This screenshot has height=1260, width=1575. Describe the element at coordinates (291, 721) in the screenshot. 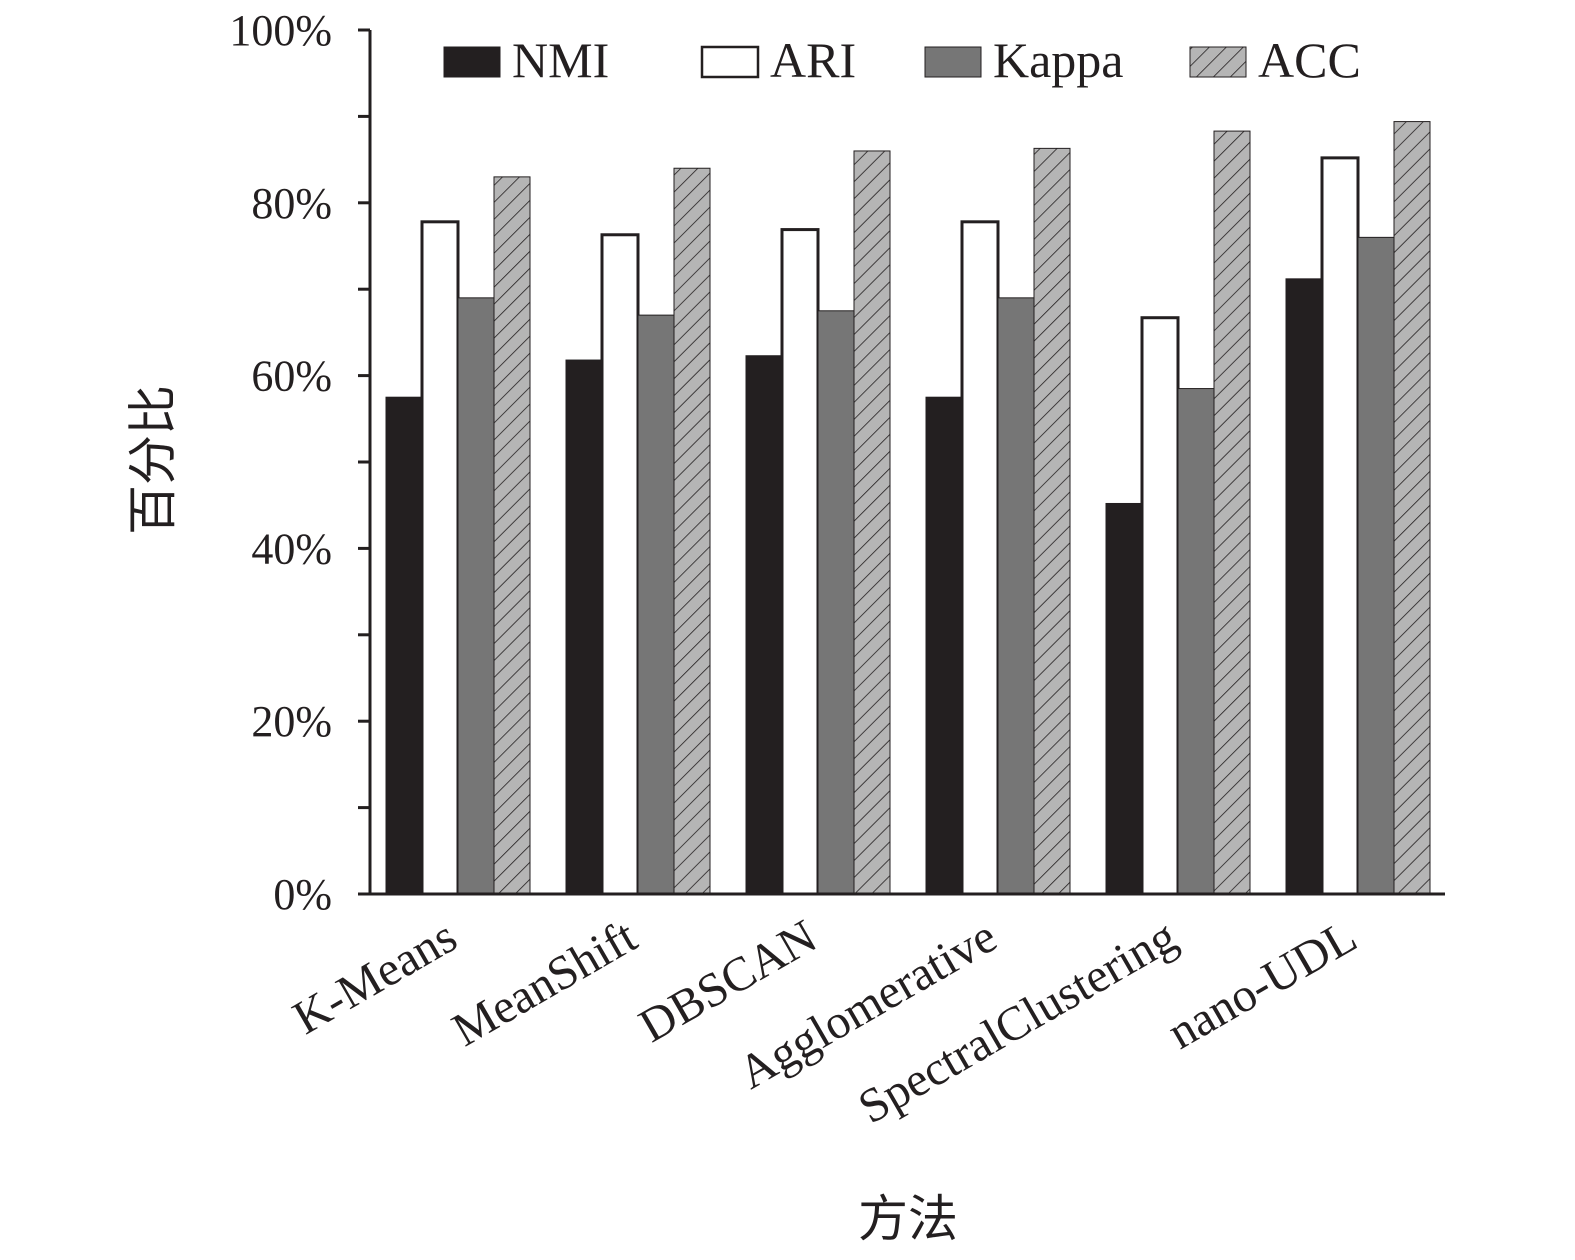

I see `y-tick-label: 20%` at that location.